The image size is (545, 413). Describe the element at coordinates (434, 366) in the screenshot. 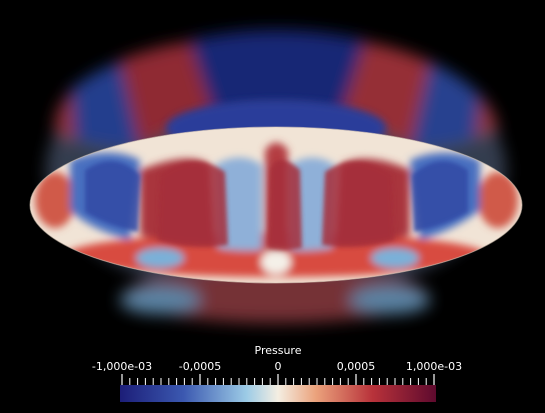

I see `tick-label: 1,000e-03` at that location.